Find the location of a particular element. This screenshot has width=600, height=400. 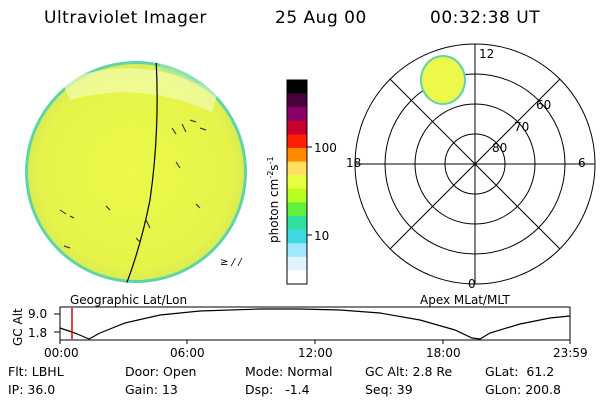

altitude-curve is located at coordinates (315, 324).